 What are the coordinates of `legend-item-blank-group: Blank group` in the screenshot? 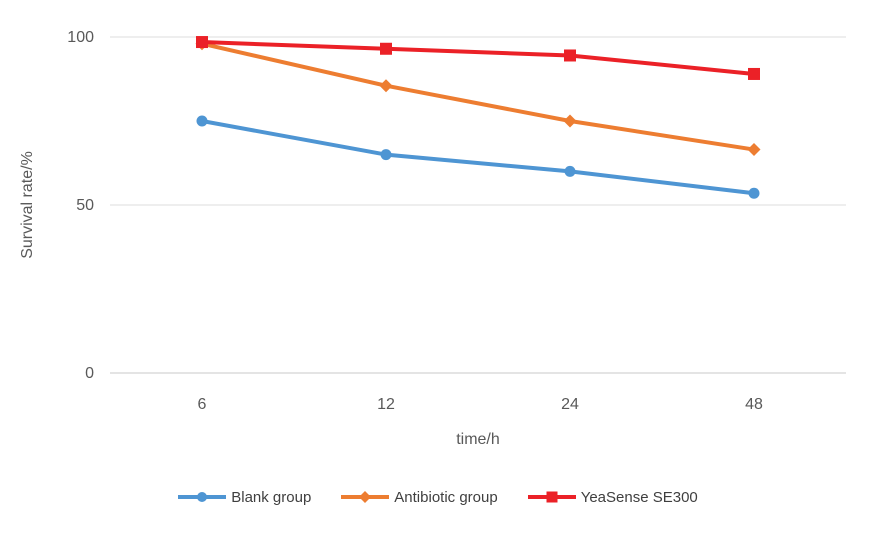 It's located at (244, 497).